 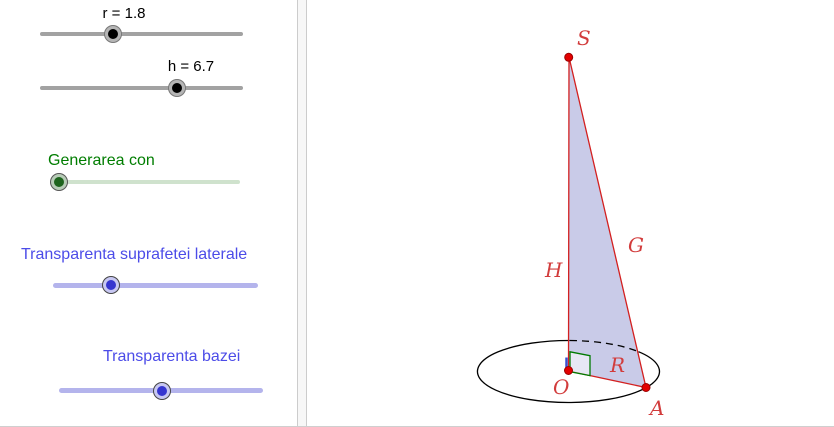 I want to click on point-O, so click(x=568, y=370).